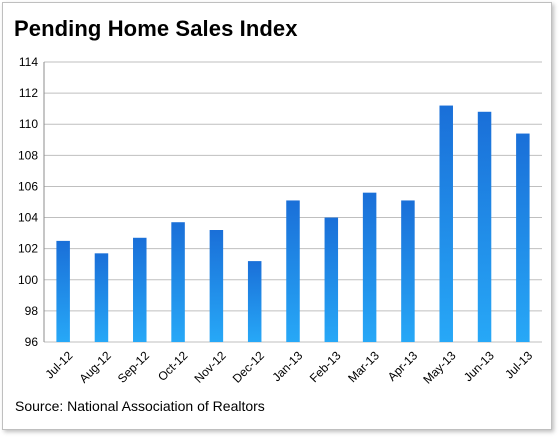 The image size is (560, 438). Describe the element at coordinates (518, 364) in the screenshot. I see `x-tick-label: Jul-13` at that location.